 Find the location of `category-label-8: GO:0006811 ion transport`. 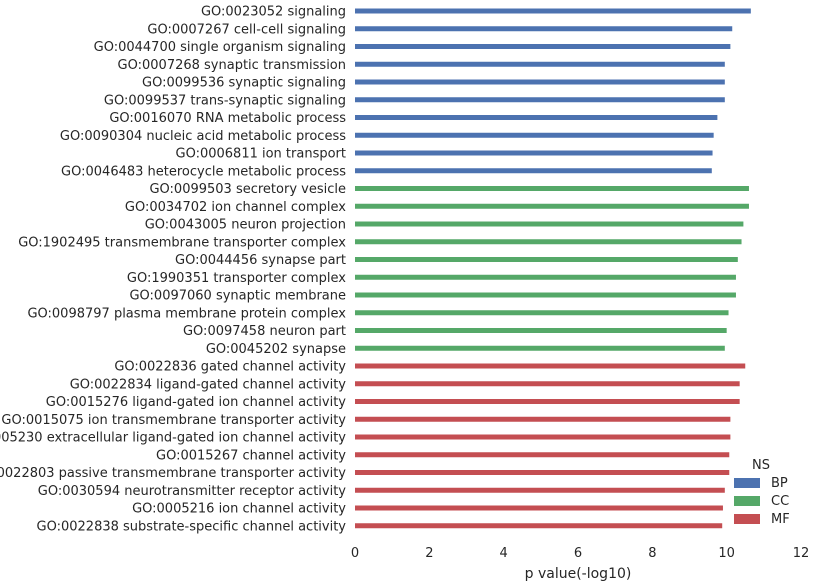

category-label-8: GO:0006811 ion transport is located at coordinates (261, 154).